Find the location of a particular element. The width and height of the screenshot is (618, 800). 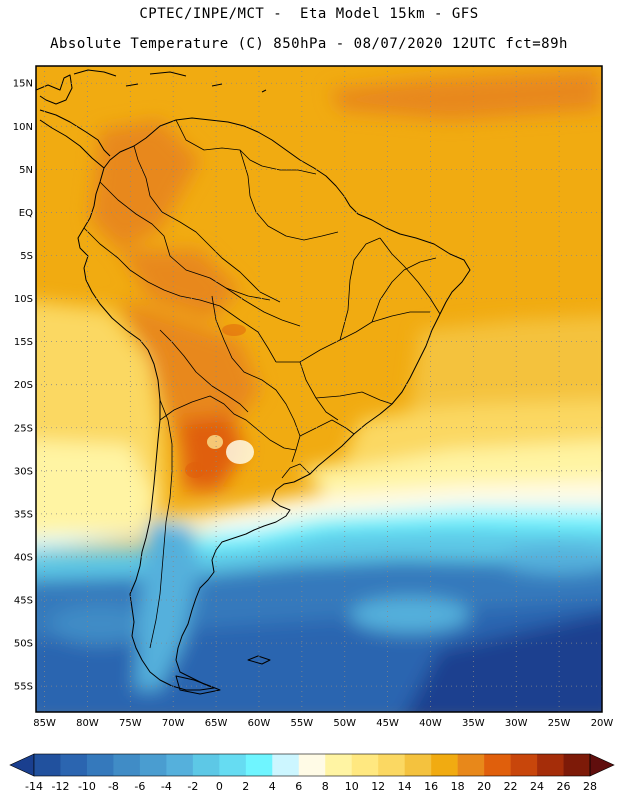

temperature-colorbar is located at coordinates (312, 765).